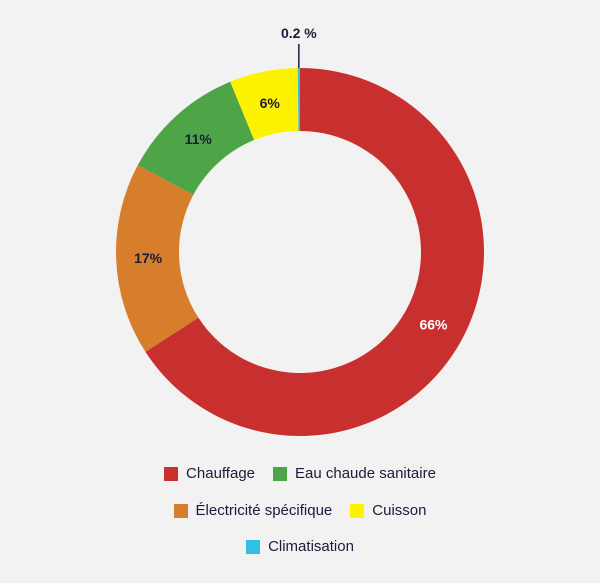 This screenshot has height=583, width=600. I want to click on legend-label-chauffage: Chauffage, so click(220, 473).